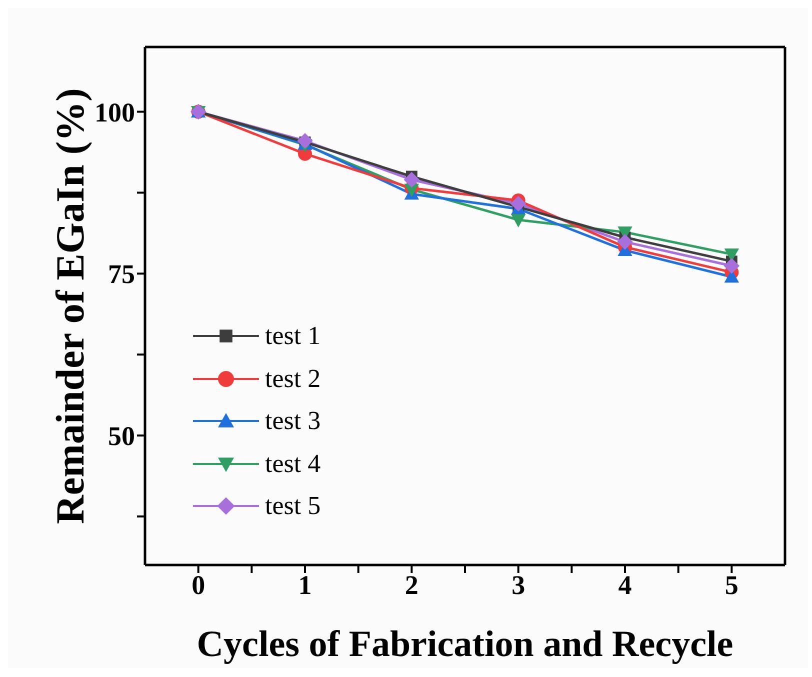 This screenshot has width=812, height=677. Describe the element at coordinates (625, 585) in the screenshot. I see `x-tick-label: 4` at that location.